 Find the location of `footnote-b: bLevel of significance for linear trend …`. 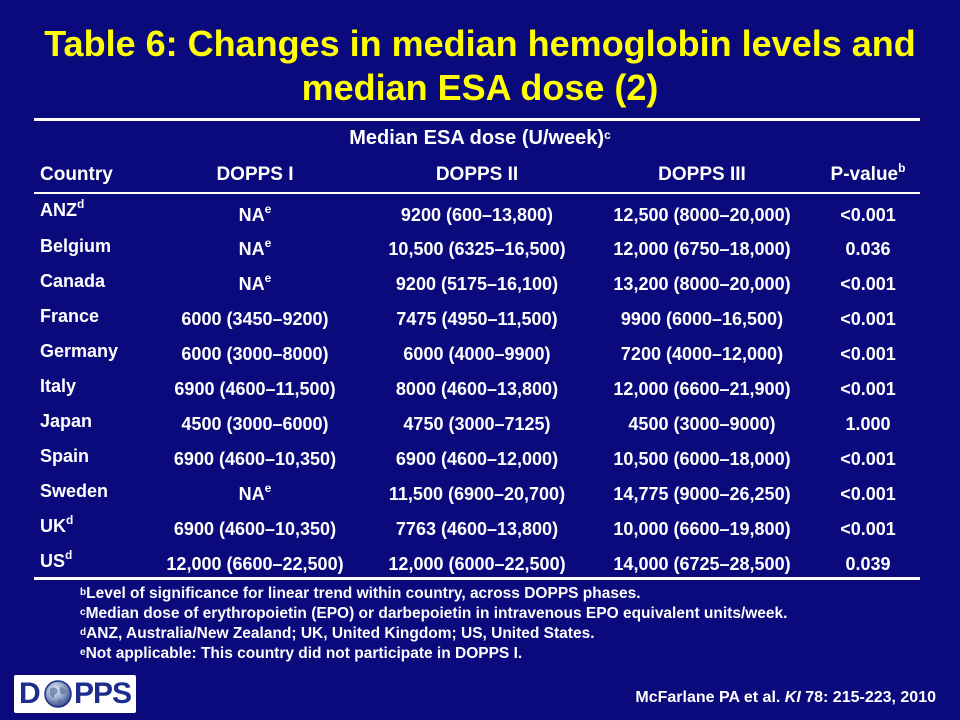

footnote-b: bLevel of significance for linear trend … is located at coordinates (515, 594).